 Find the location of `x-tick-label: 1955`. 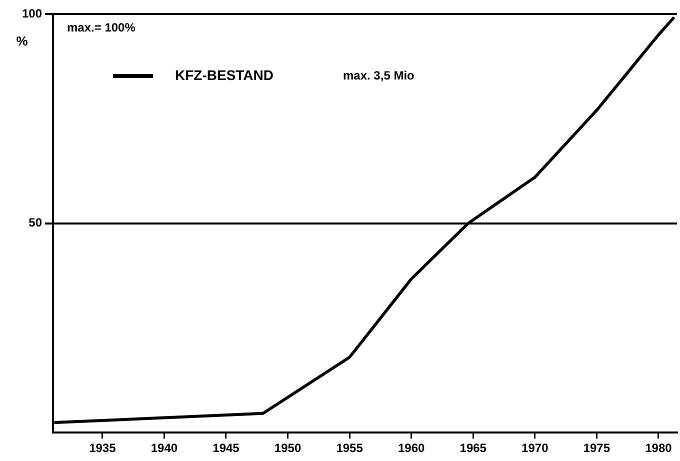

x-tick-label: 1955 is located at coordinates (350, 448).